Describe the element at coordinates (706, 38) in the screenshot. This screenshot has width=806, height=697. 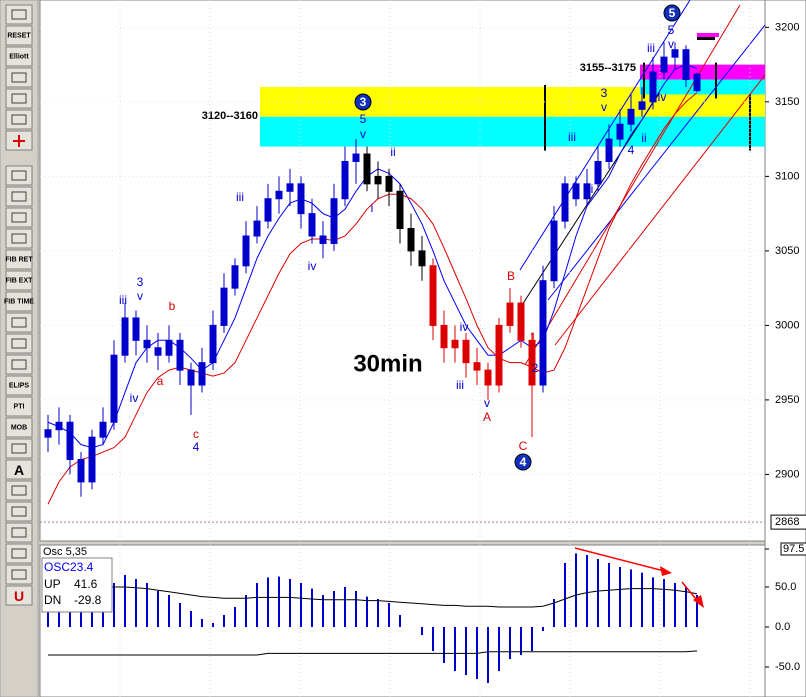
I see `marker` at that location.